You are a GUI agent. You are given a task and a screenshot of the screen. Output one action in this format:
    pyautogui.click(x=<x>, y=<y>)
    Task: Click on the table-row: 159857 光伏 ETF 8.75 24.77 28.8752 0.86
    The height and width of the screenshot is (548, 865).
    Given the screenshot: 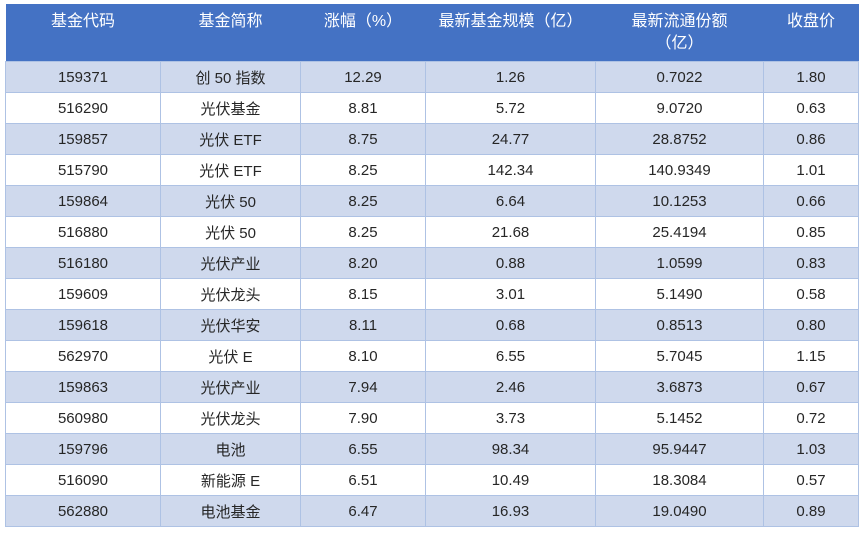 What is the action you would take?
    pyautogui.click(x=432, y=139)
    